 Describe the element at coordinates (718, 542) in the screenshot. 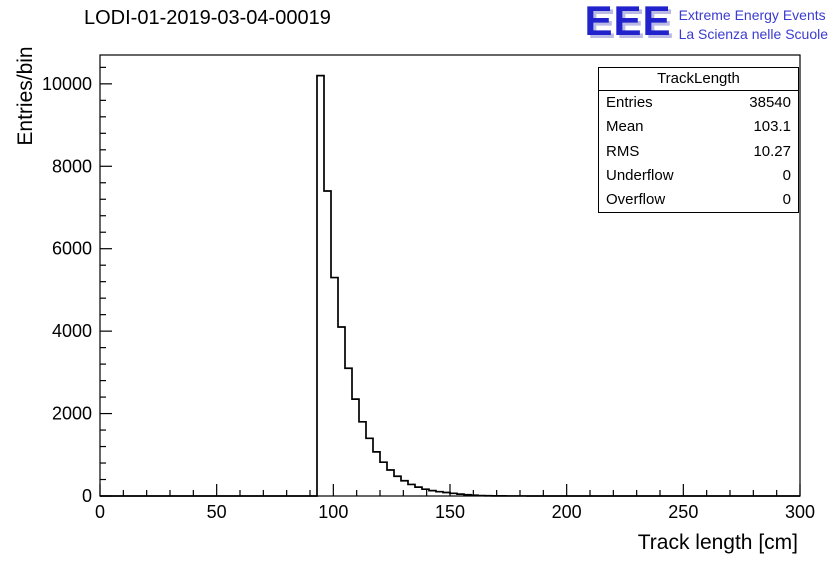

I see `x-axis-title: Track length [cm]` at that location.